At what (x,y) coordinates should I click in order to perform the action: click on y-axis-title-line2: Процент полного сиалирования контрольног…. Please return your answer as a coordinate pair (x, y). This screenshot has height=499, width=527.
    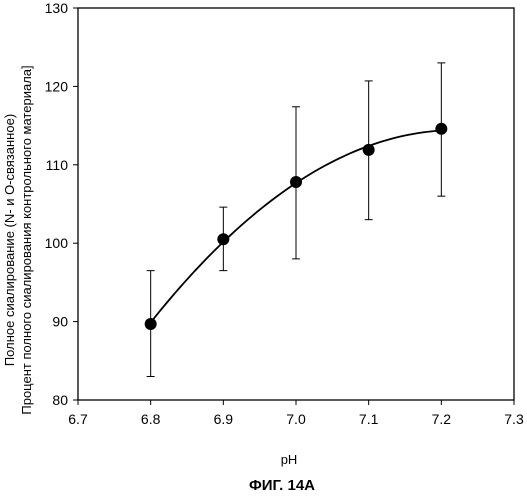
    Looking at the image, I should click on (26, 239).